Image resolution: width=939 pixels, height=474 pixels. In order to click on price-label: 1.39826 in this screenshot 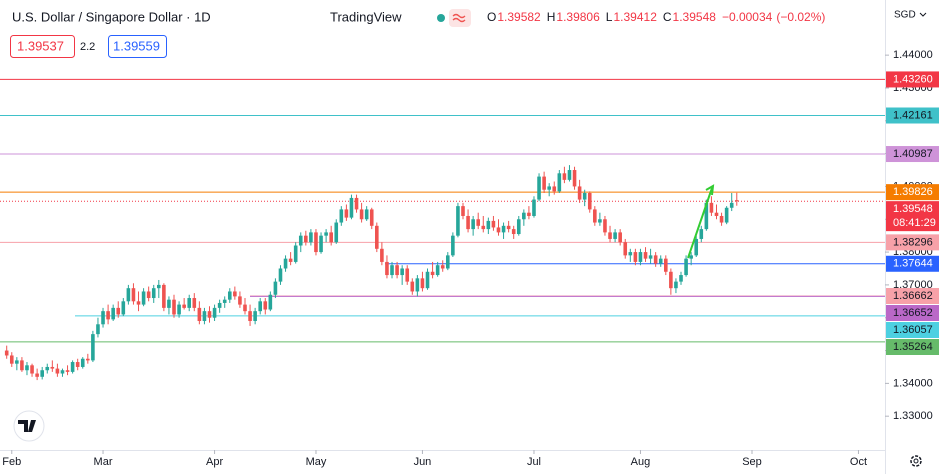, I will do `click(913, 192)`.